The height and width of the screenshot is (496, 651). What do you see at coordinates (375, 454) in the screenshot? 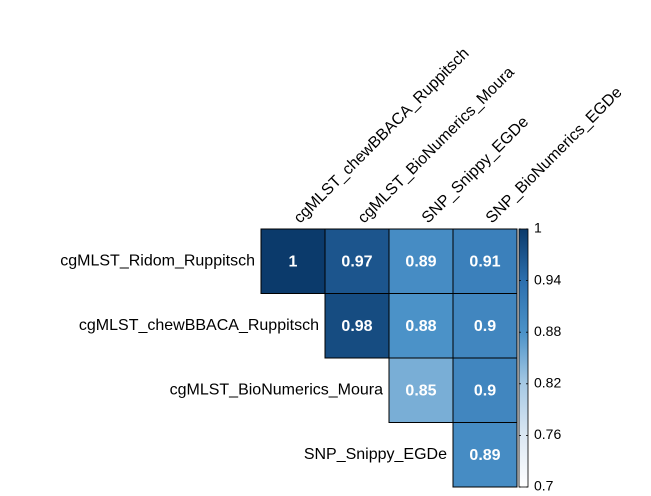
I see `row-label: SNP_Snippy_EGDe` at bounding box center [375, 454].